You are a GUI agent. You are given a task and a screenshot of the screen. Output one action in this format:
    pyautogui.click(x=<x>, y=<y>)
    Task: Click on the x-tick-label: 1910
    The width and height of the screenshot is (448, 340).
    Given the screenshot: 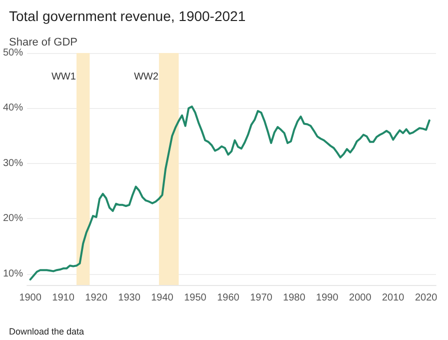 What is the action you would take?
    pyautogui.click(x=63, y=298)
    